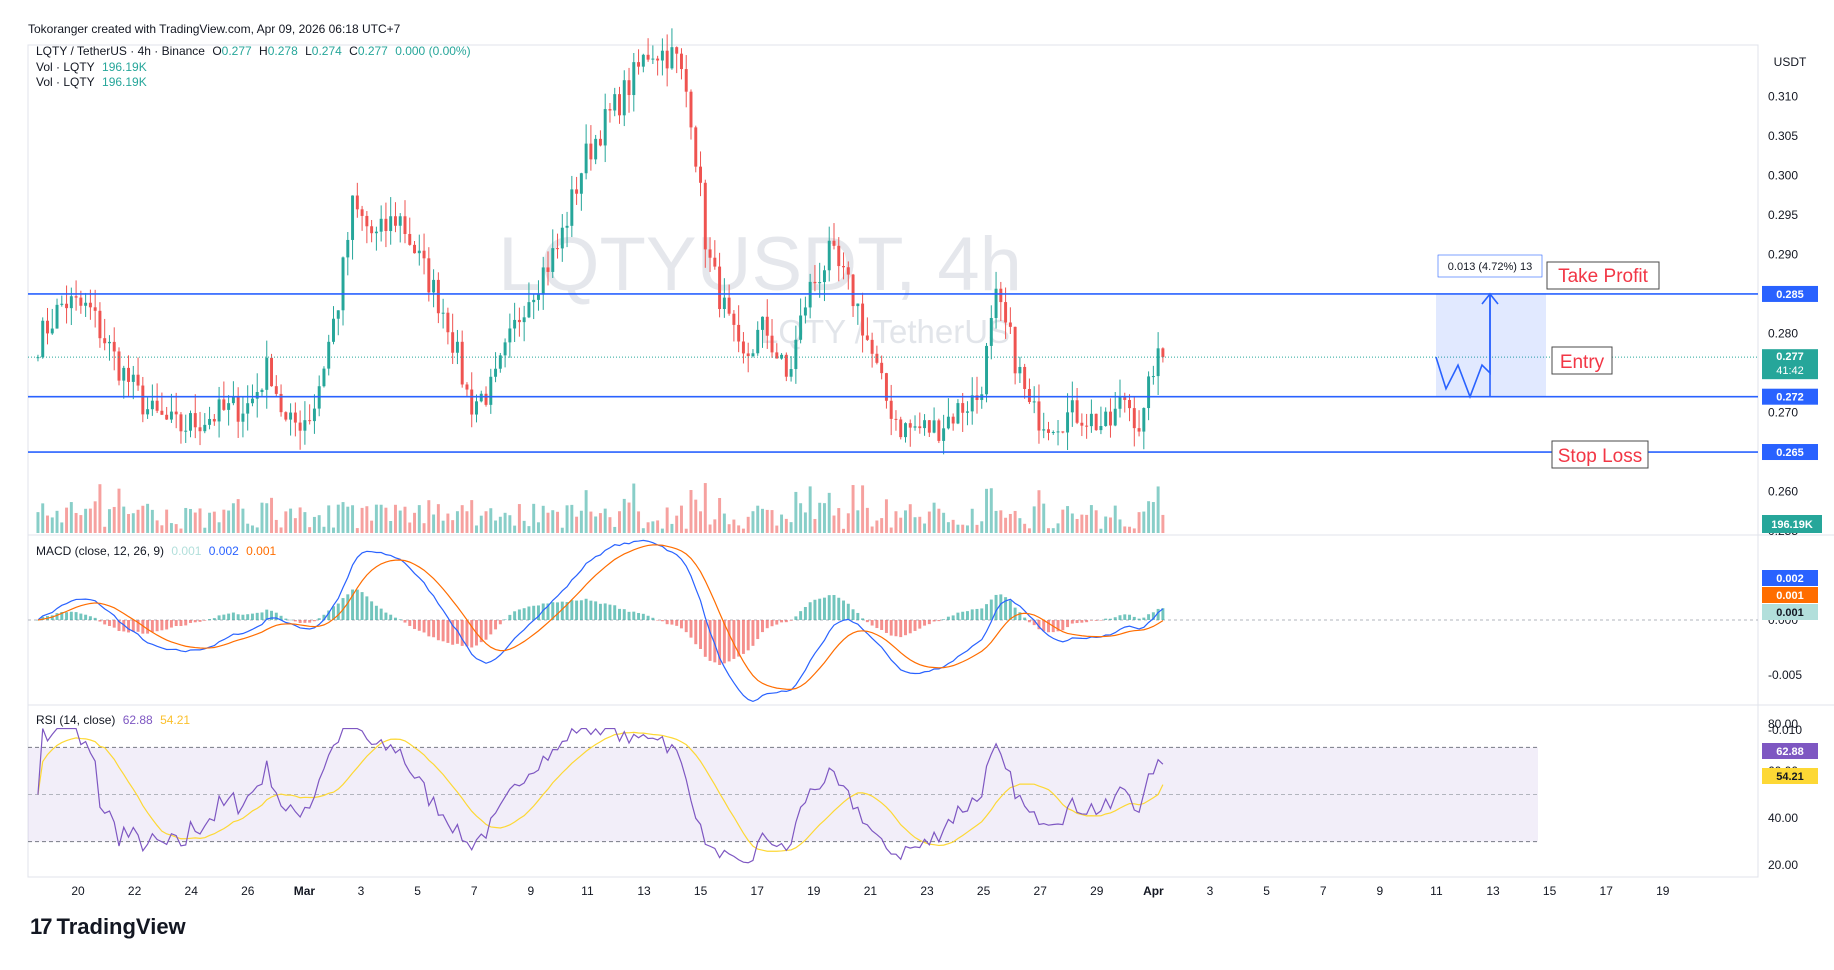  Describe the element at coordinates (1790, 364) in the screenshot. I see `badge-current-price: 0.277 41:42` at that location.